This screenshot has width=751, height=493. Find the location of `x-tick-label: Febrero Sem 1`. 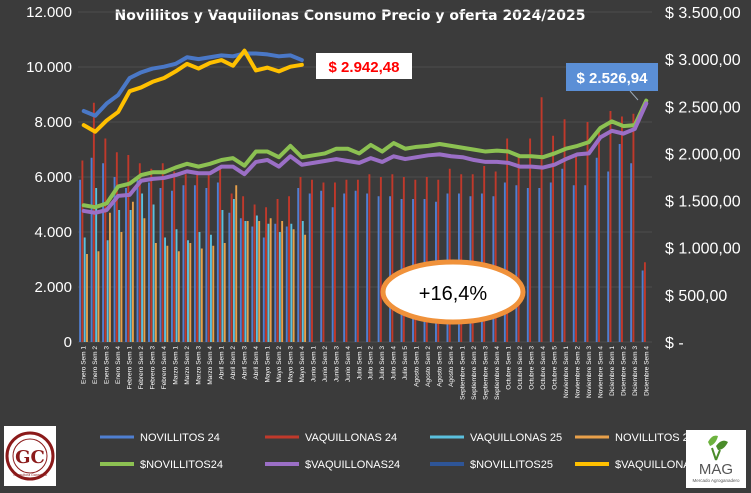

x-tick-label: Febrero Sem 1 is located at coordinates (130, 368).